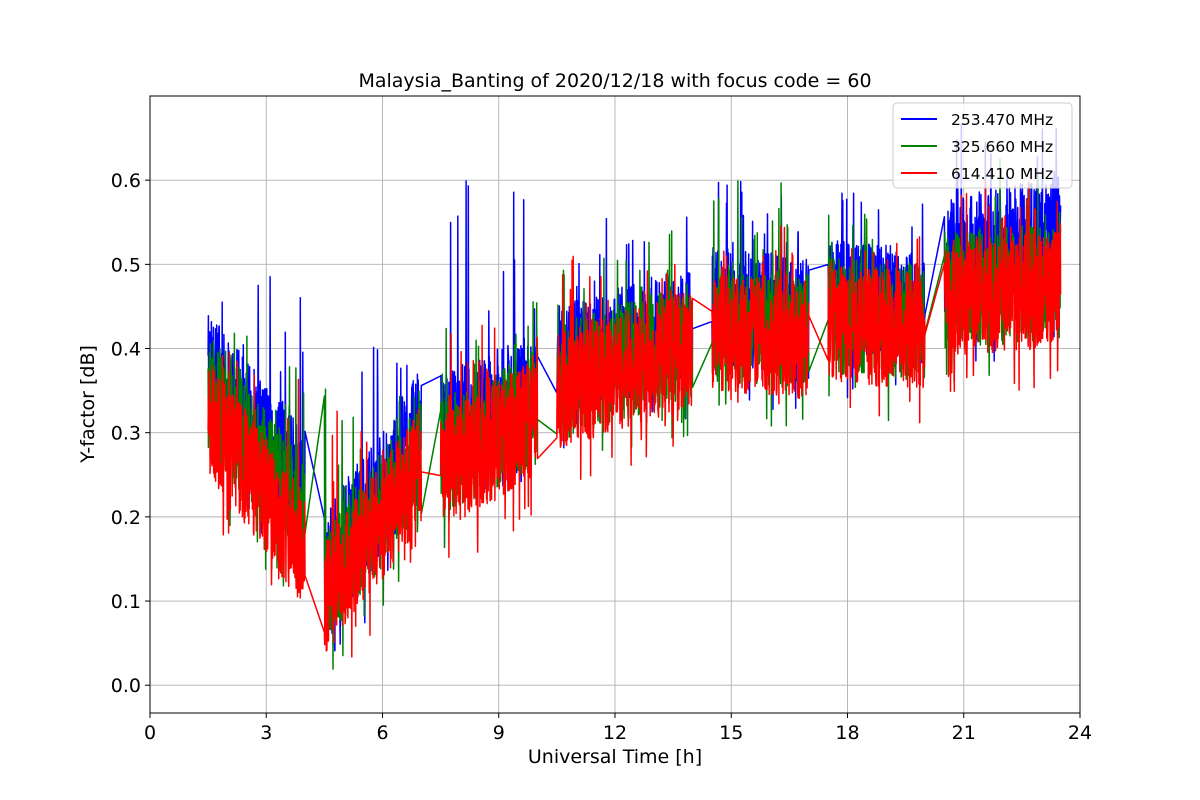 The height and width of the screenshot is (800, 1200). What do you see at coordinates (126, 602) in the screenshot?
I see `y-tick-label: 0.1` at bounding box center [126, 602].